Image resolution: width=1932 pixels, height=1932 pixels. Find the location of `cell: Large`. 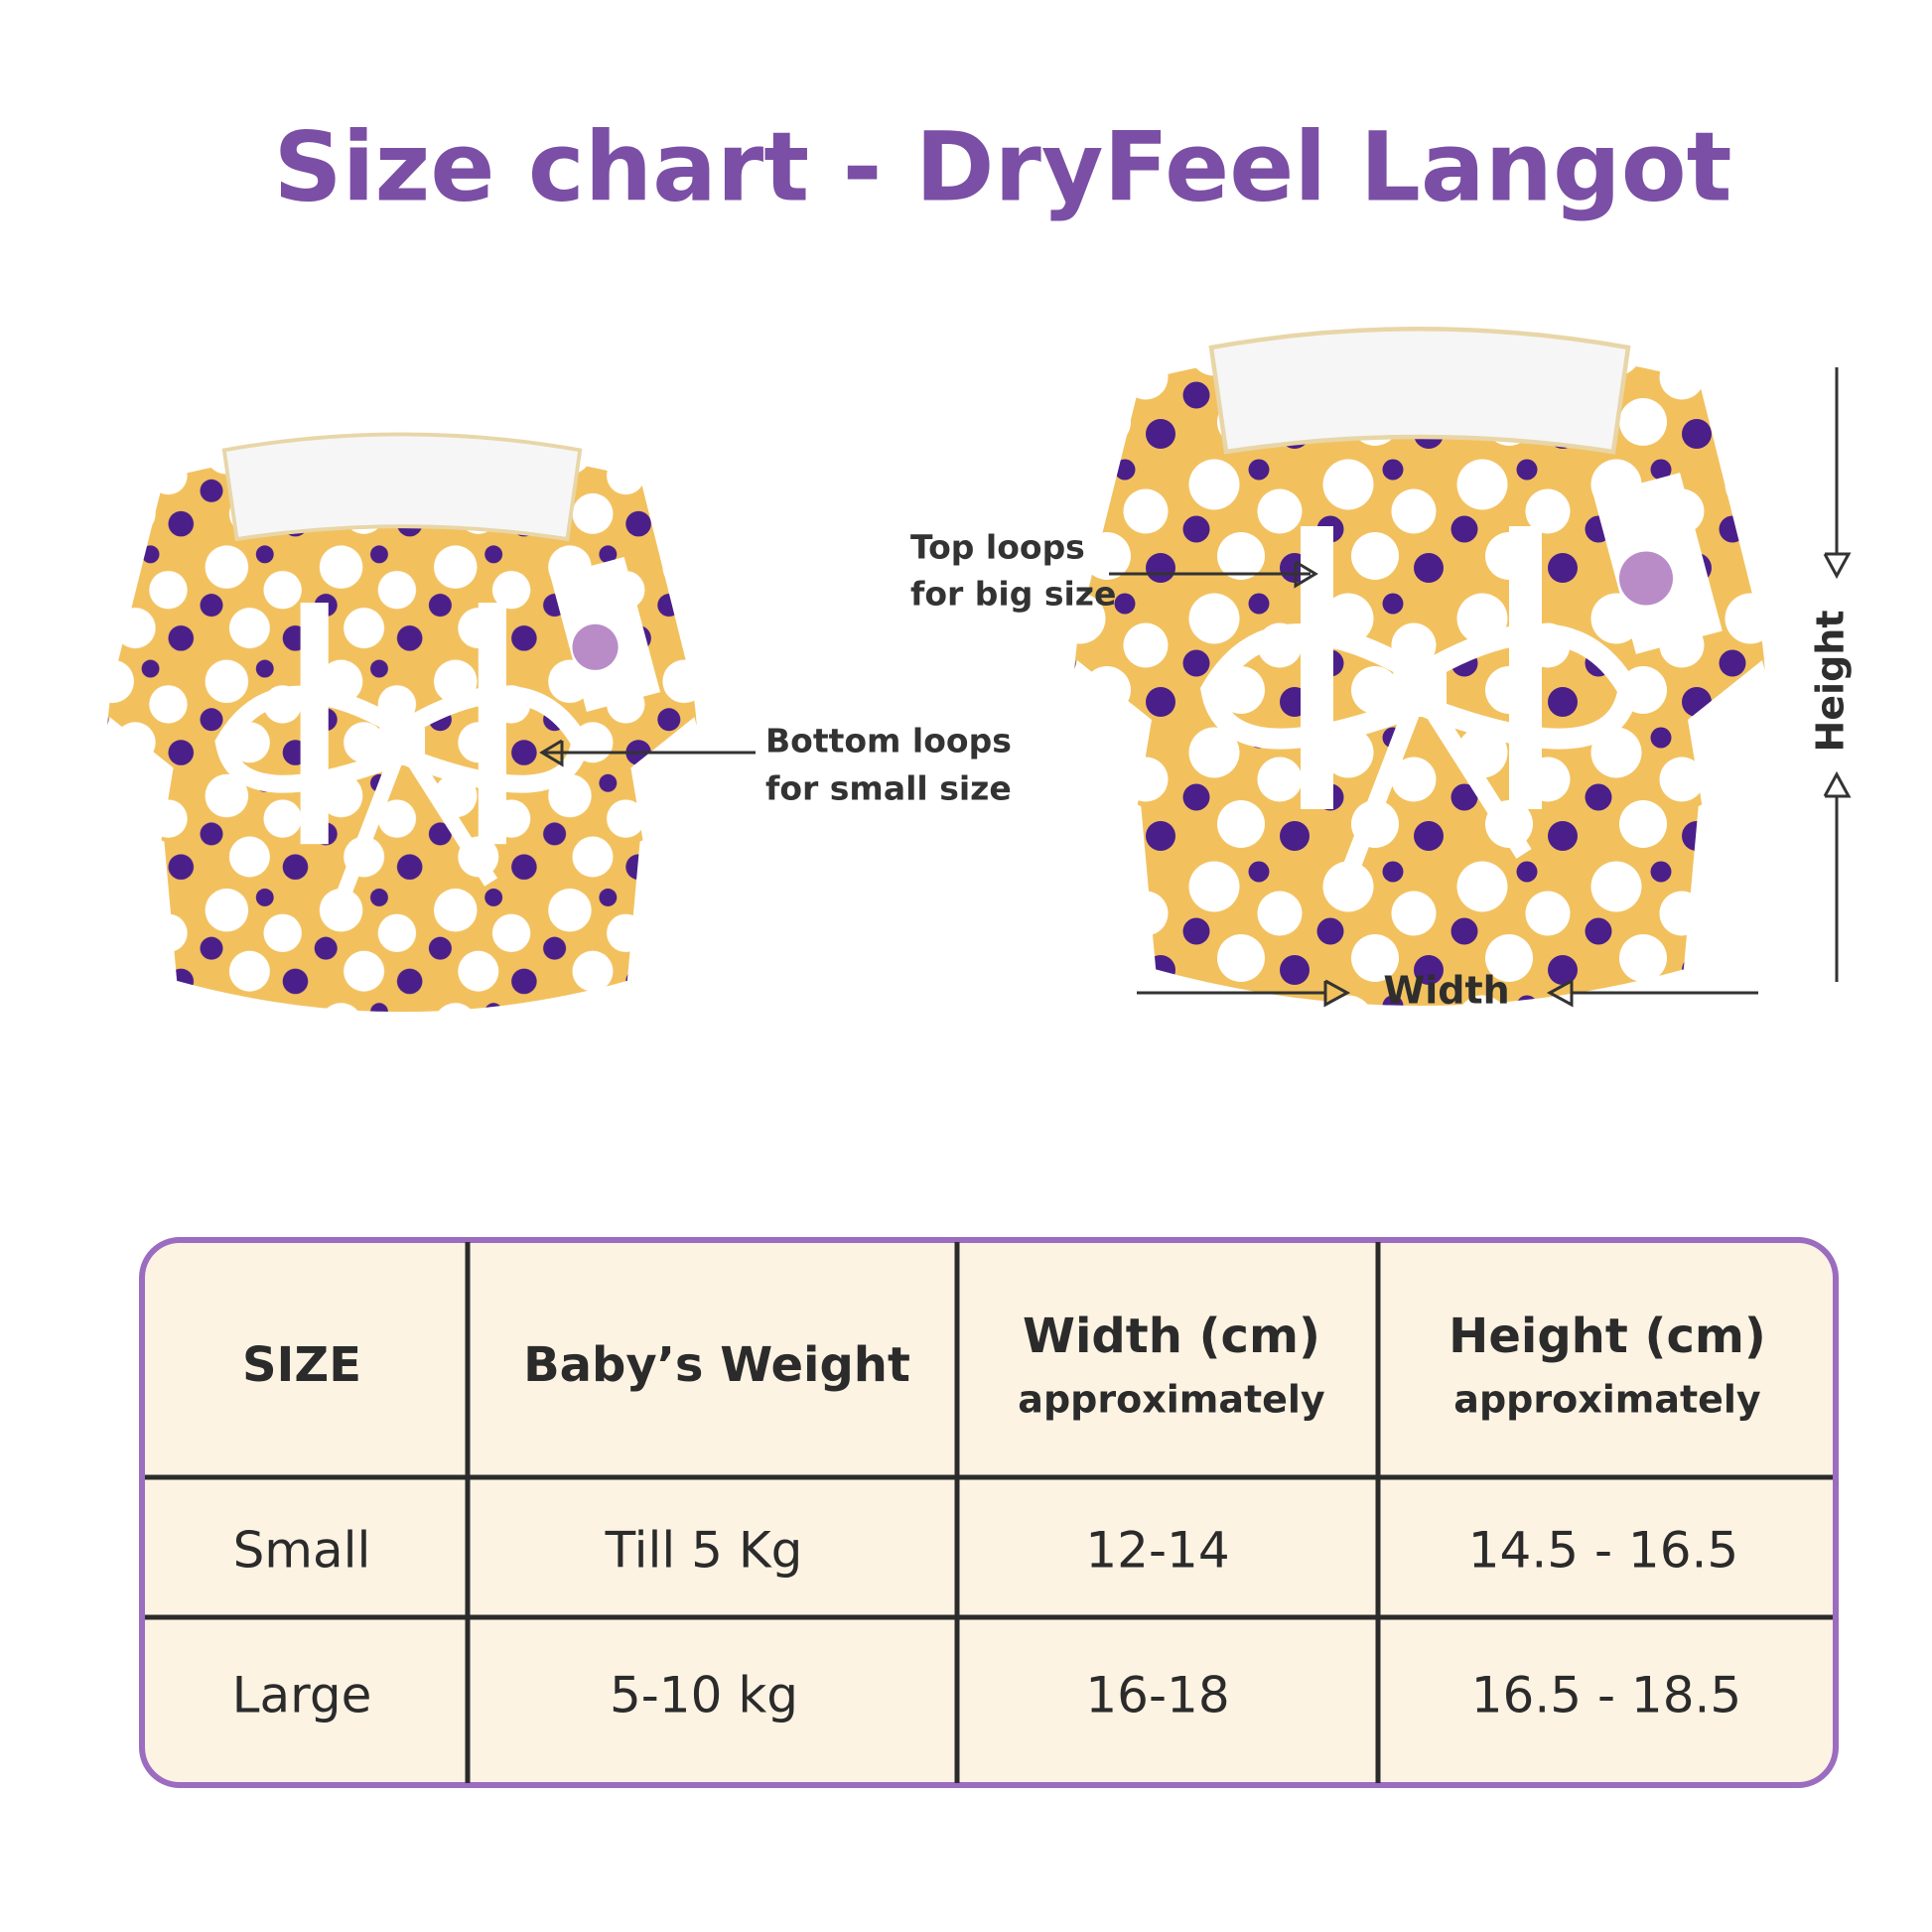

cell: Large is located at coordinates (302, 1696).